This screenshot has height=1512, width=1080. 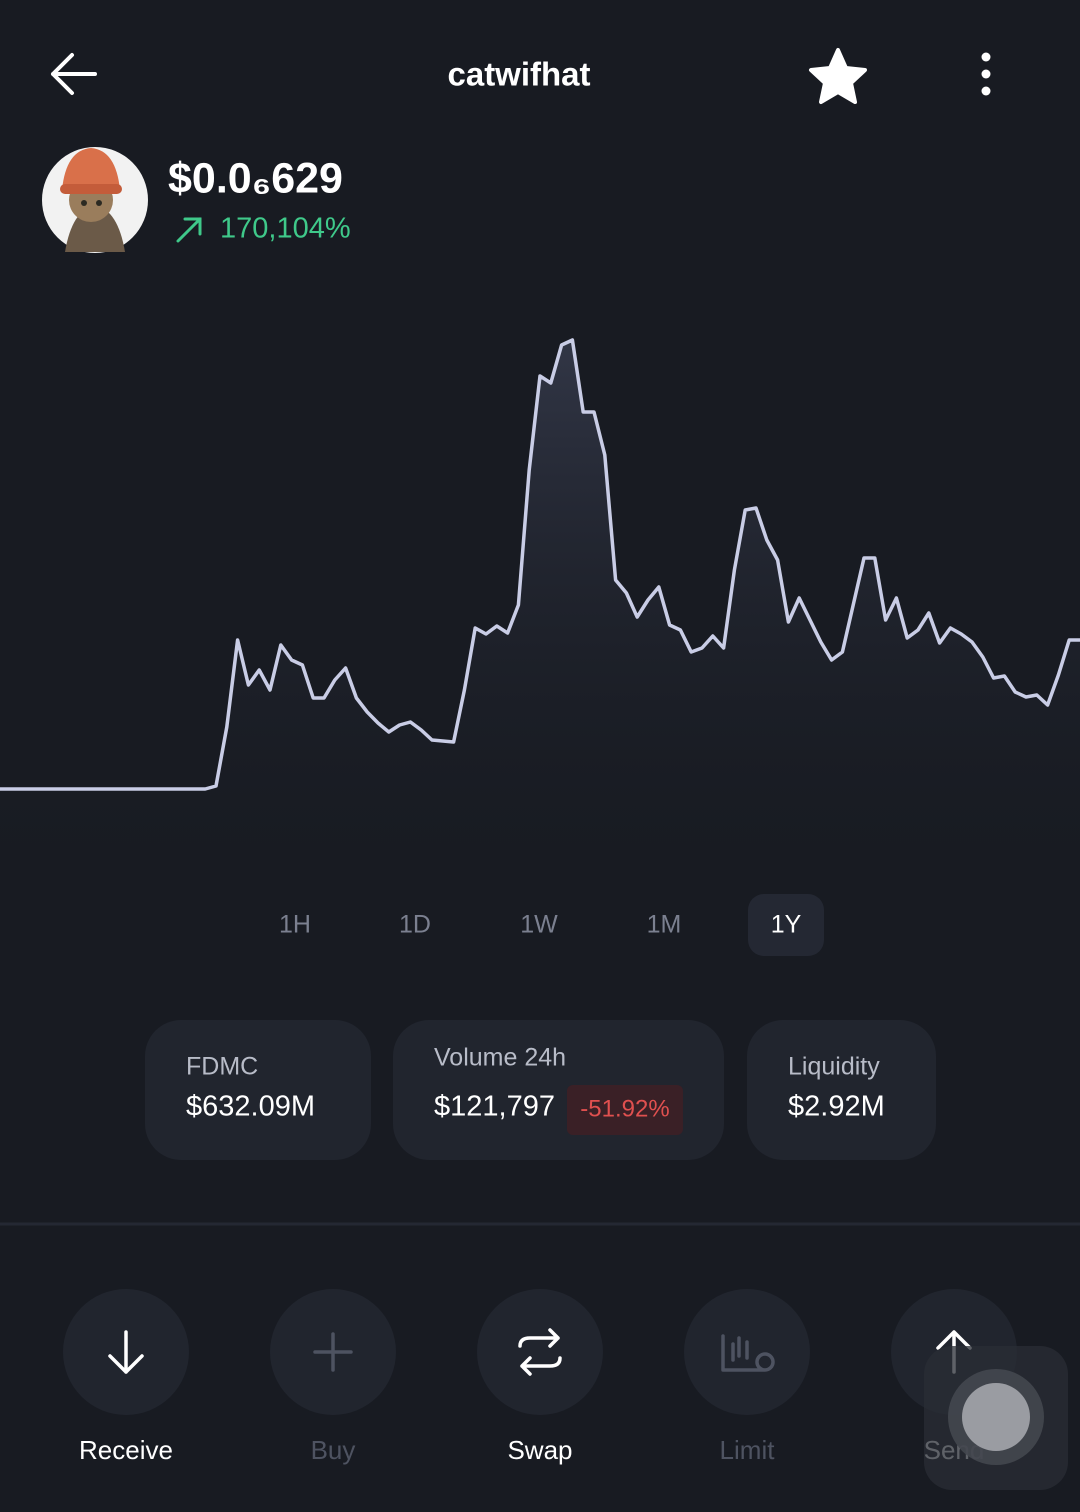 I want to click on action-label: Receive, so click(x=126, y=1450).